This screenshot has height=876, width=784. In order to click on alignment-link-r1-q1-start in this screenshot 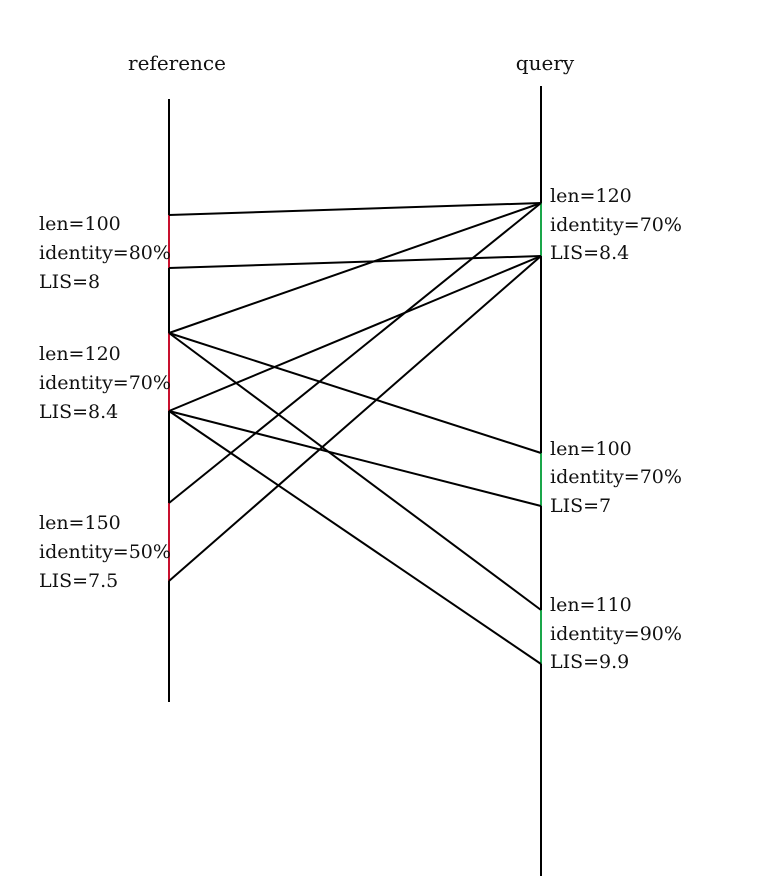, I will do `click(355, 209)`.